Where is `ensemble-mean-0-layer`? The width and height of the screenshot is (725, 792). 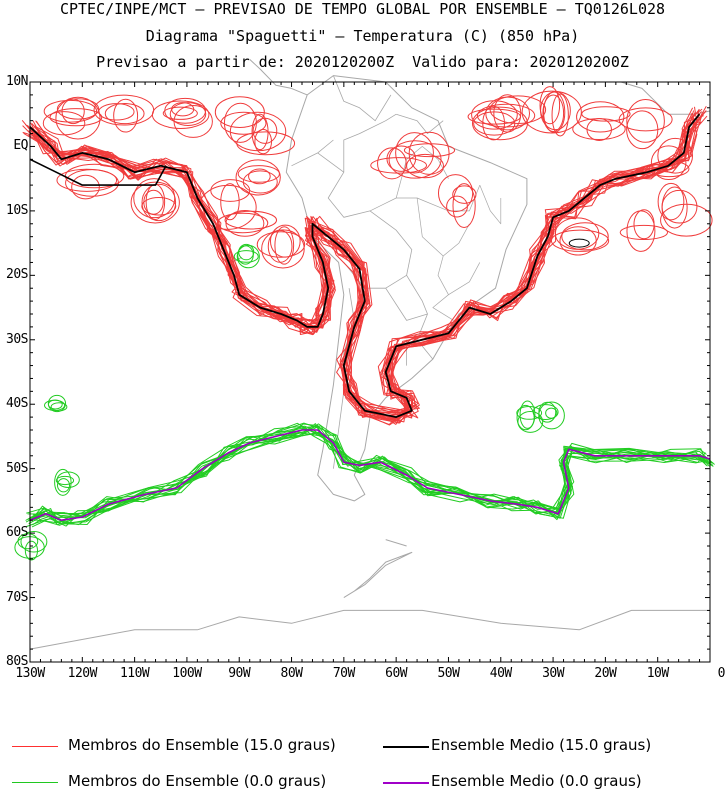
ensemble-mean-0-layer is located at coordinates (370, 475).